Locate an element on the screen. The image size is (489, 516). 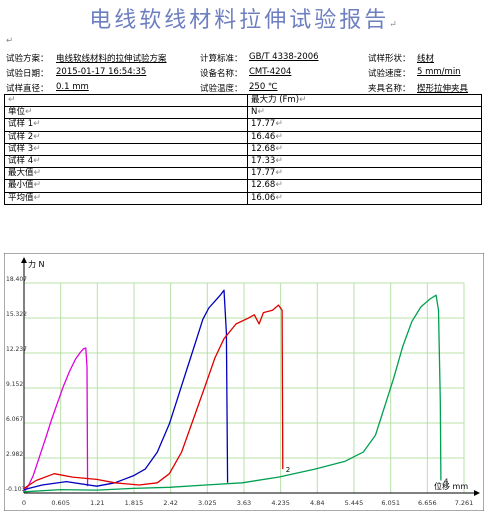
table-row: 试样 1↵ 17.77↵ is located at coordinates (243, 125).